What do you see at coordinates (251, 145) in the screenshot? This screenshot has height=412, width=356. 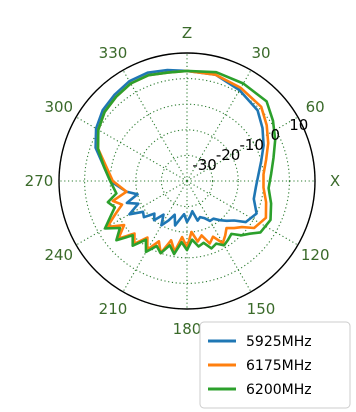 I see `radial-tick-label: -10` at bounding box center [251, 145].